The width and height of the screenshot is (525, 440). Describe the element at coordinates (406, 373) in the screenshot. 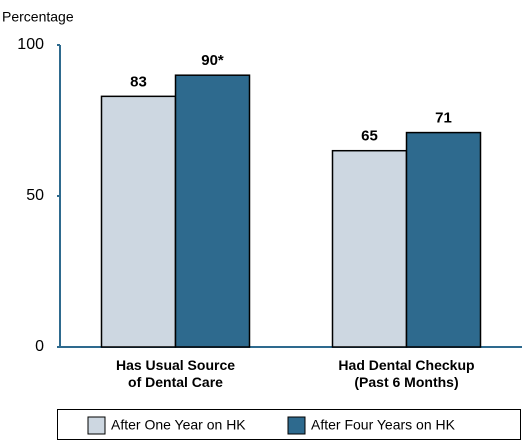

I see `x-tick-label: Had Dental Checkup (Past 6 Months)` at that location.